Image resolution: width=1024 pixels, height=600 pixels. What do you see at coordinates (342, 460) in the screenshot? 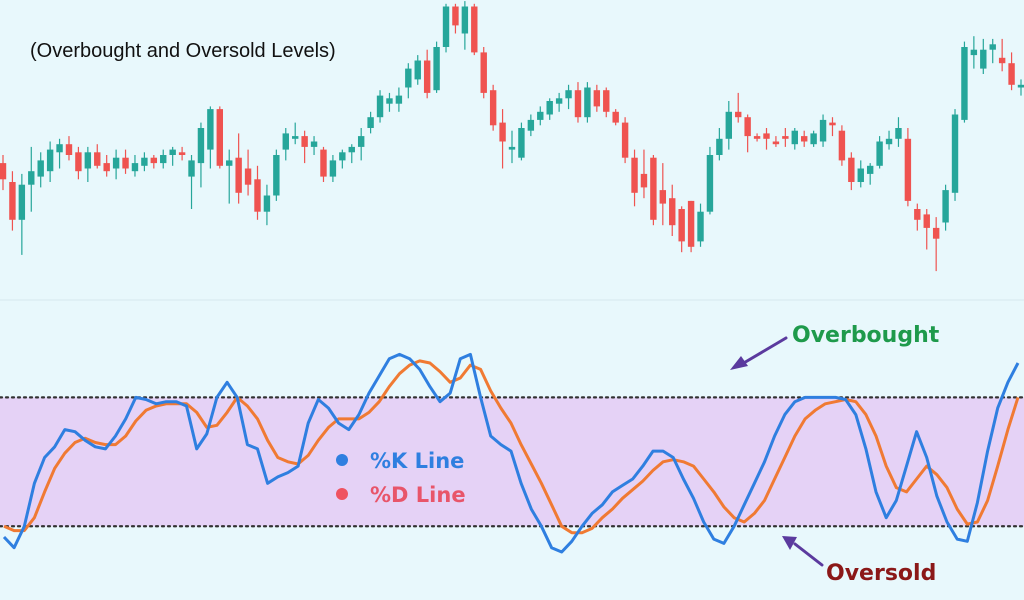
I see `k-line-legend-dot` at bounding box center [342, 460].